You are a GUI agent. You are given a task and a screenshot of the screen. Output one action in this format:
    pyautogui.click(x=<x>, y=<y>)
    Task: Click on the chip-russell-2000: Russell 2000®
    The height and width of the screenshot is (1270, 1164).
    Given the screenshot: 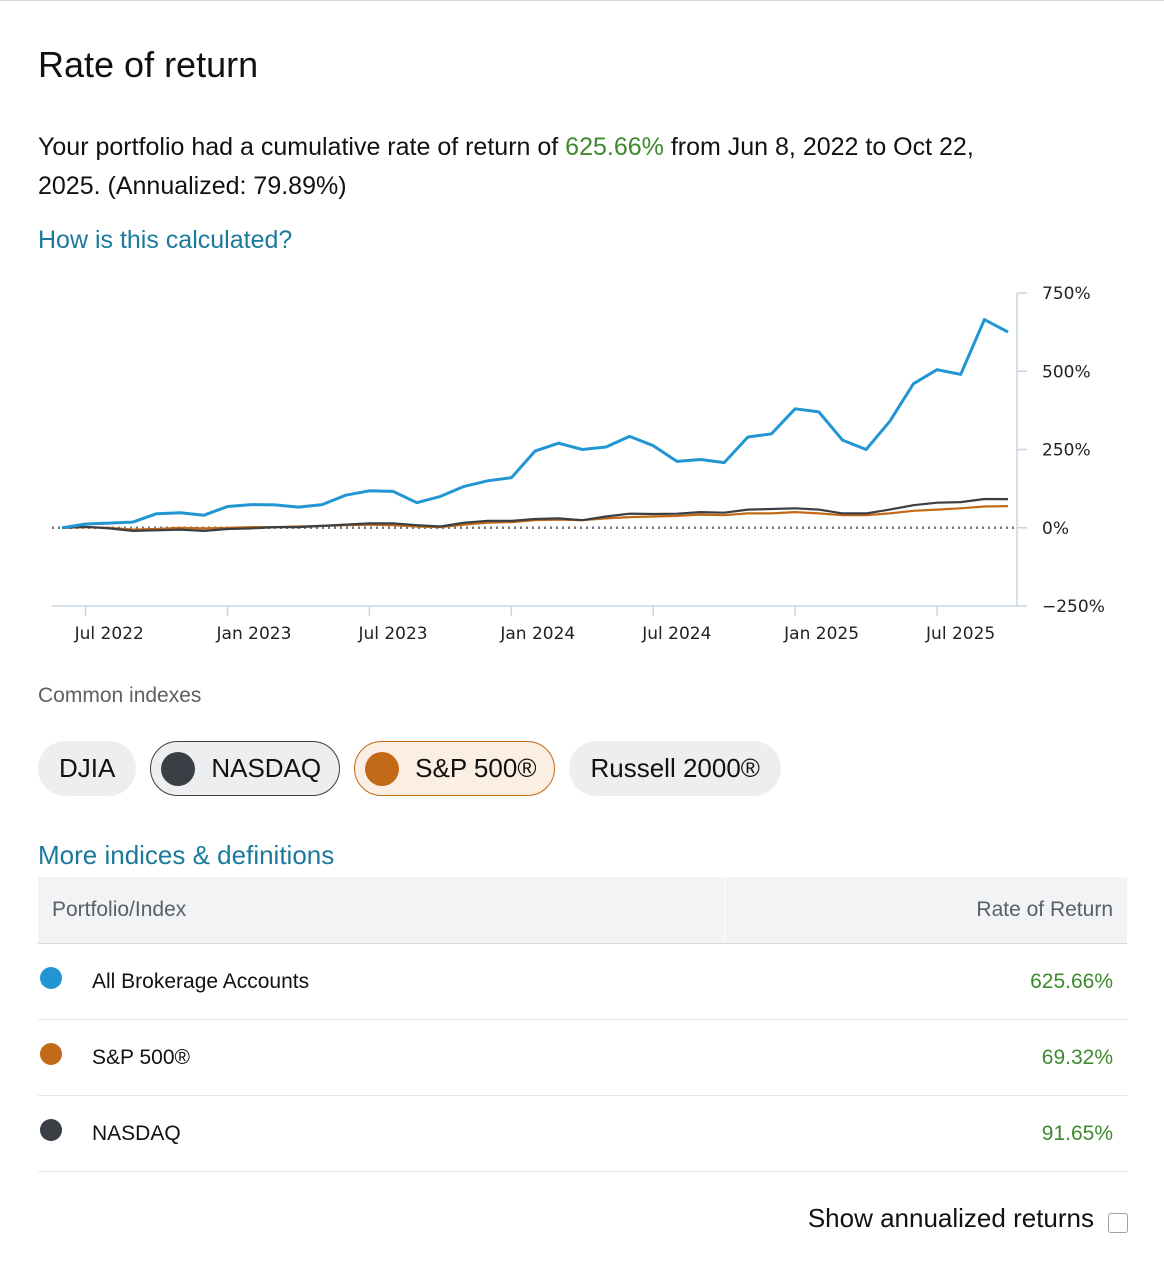 What is the action you would take?
    pyautogui.click(x=675, y=768)
    